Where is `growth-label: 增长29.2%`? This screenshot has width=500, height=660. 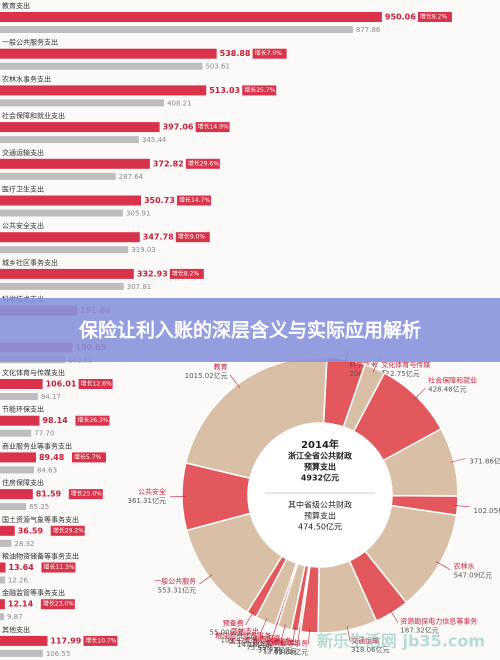 growth-label: 增长29.2% is located at coordinates (68, 530).